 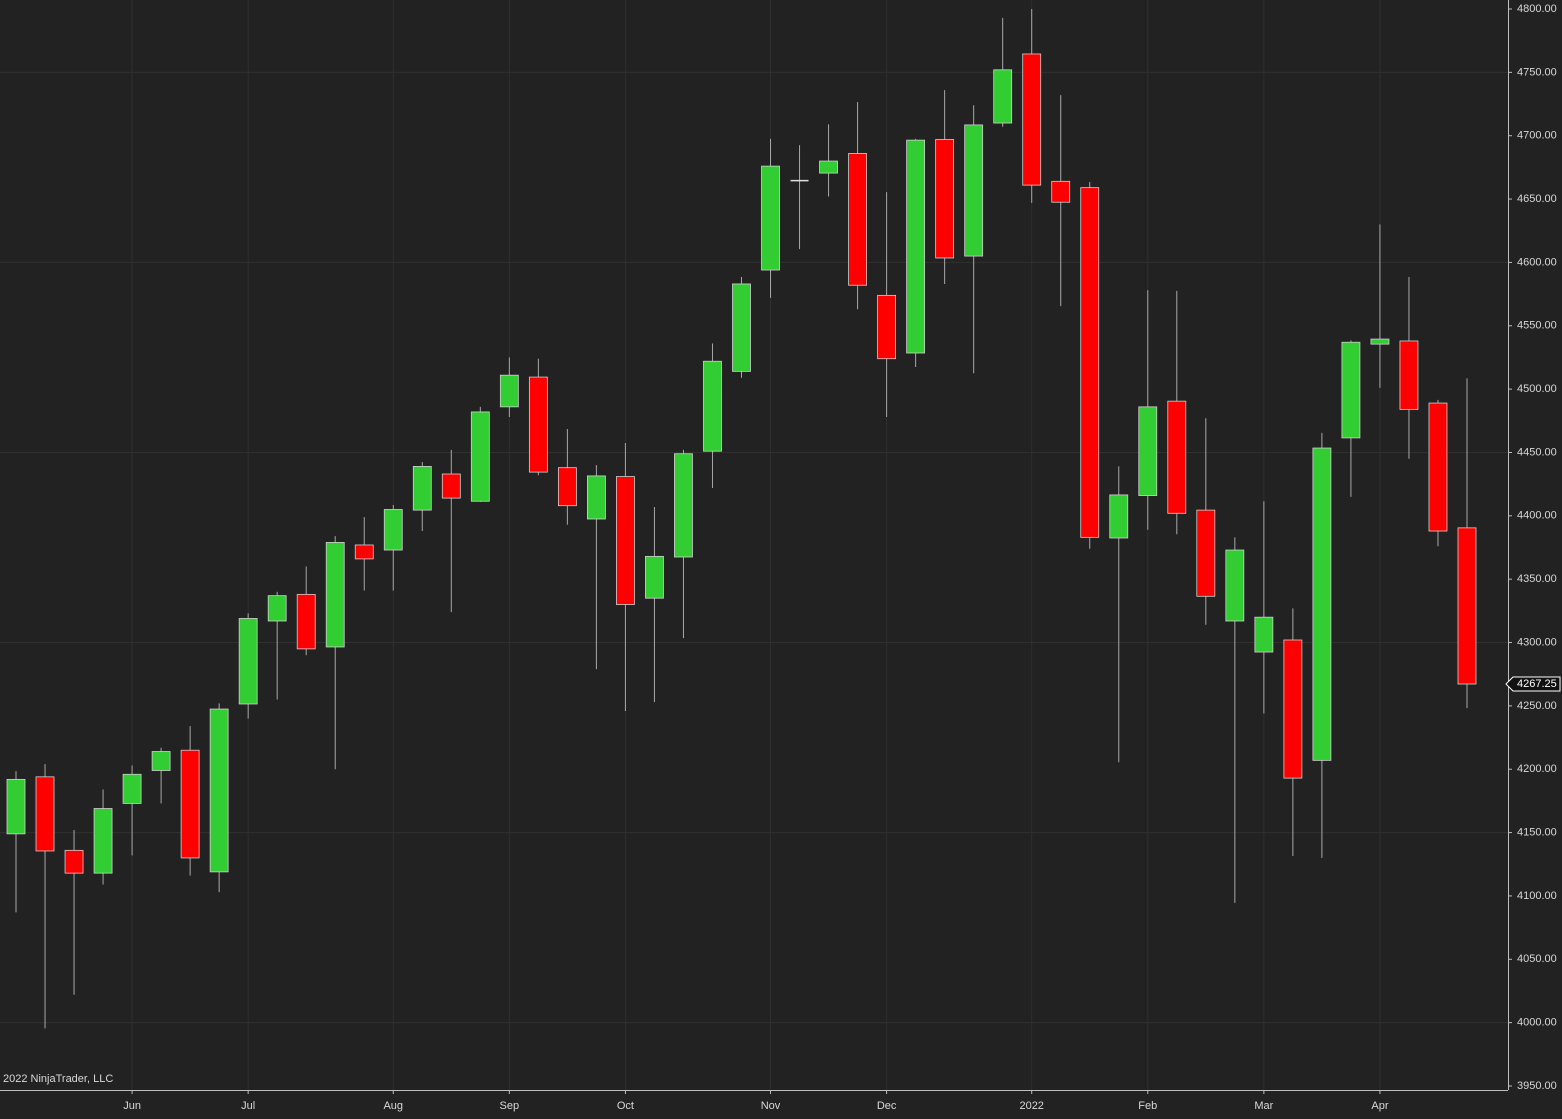 What do you see at coordinates (393, 1106) in the screenshot?
I see `x-tick-label: Aug` at bounding box center [393, 1106].